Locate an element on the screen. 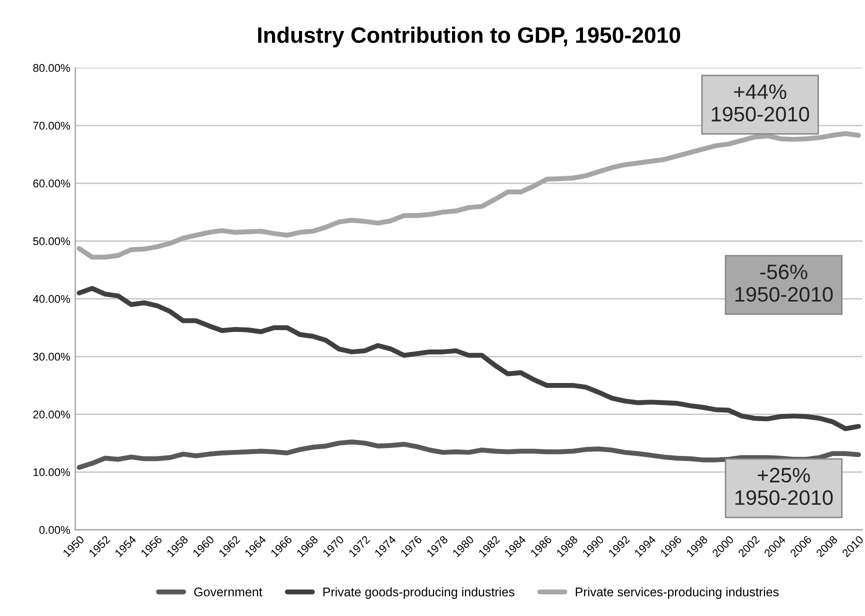 Image resolution: width=865 pixels, height=616 pixels. legend-label: Private goods-producing industries is located at coordinates (418, 593).